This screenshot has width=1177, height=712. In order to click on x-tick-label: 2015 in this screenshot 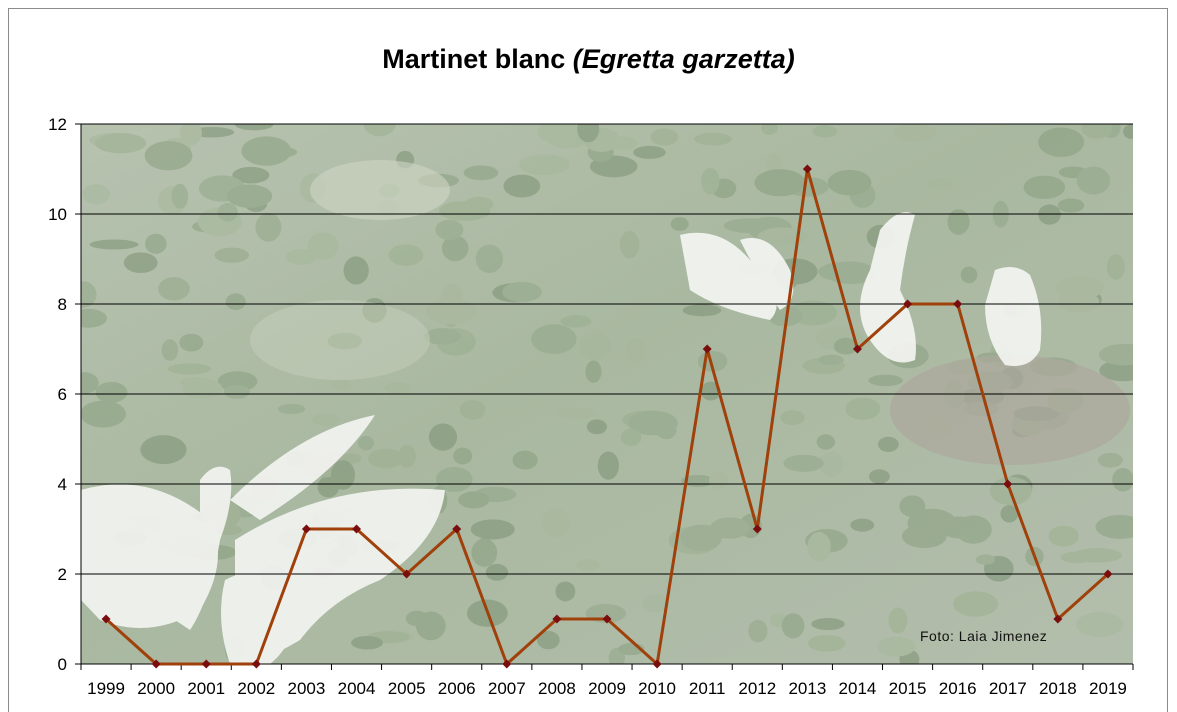, I will do `click(908, 688)`.